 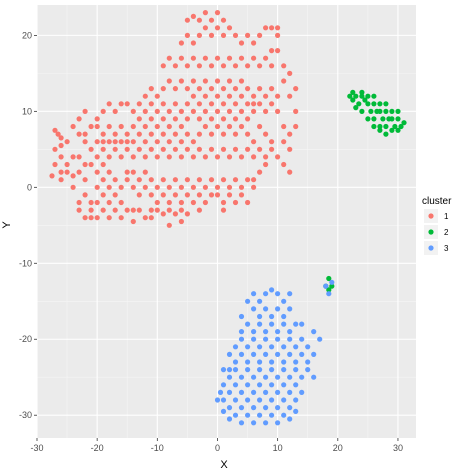 I want to click on x-tick-label: -10, so click(x=157, y=448).